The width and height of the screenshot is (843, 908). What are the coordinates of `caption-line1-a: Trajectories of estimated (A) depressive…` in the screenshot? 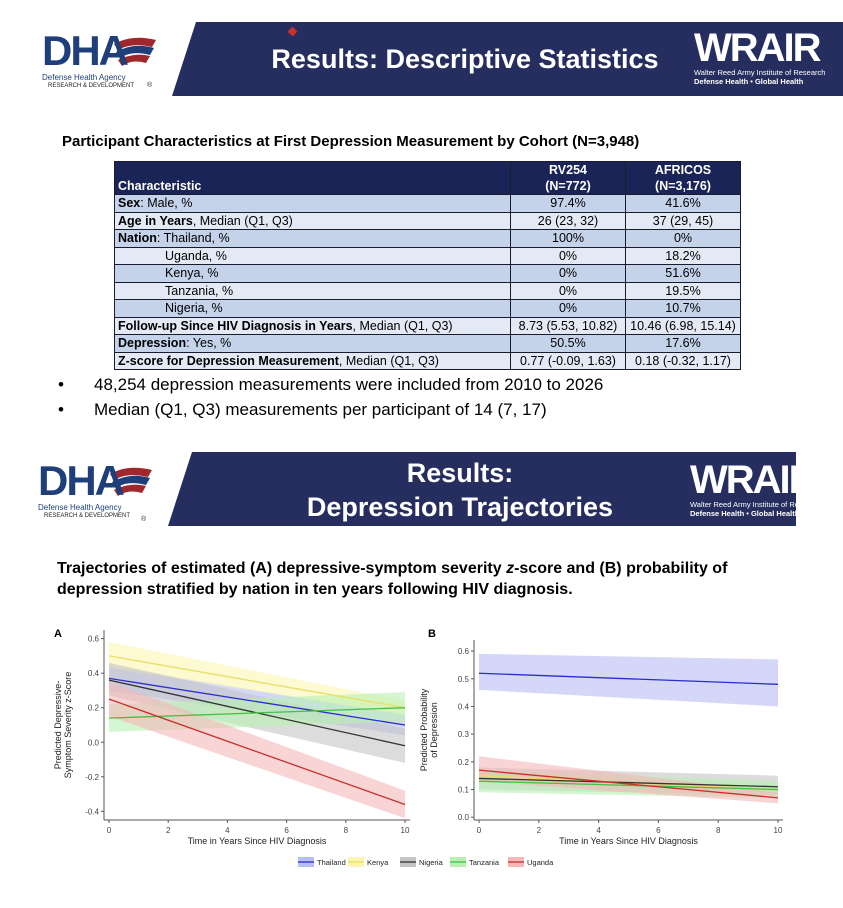 It's located at (282, 568).